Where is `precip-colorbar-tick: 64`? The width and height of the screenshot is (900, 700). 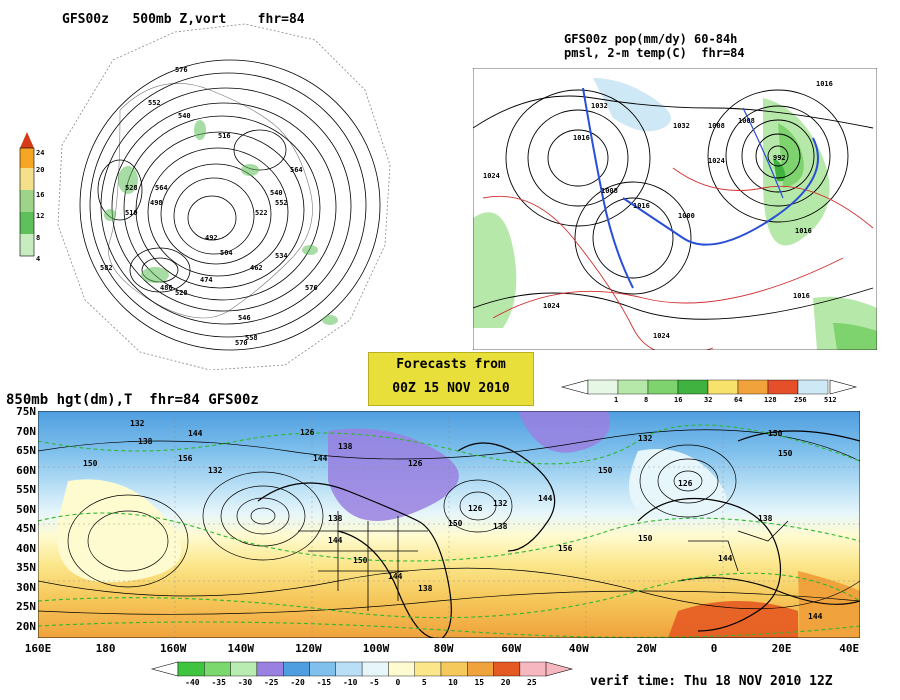
precip-colorbar-tick: 64 is located at coordinates (738, 400).